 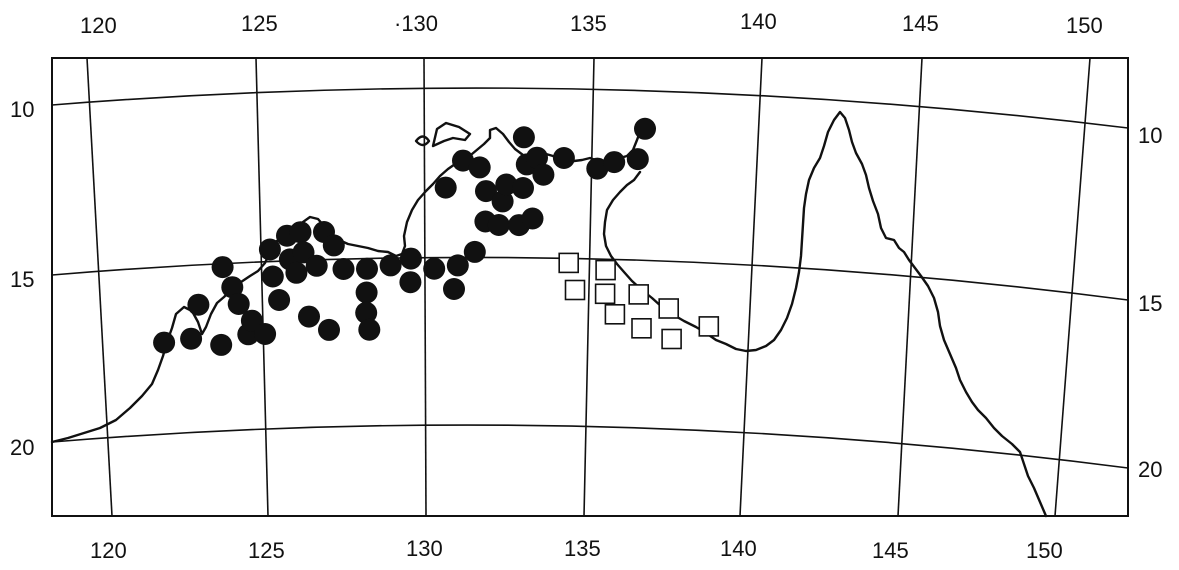 What do you see at coordinates (98, 25) in the screenshot?
I see `top-lon-label: 120` at bounding box center [98, 25].